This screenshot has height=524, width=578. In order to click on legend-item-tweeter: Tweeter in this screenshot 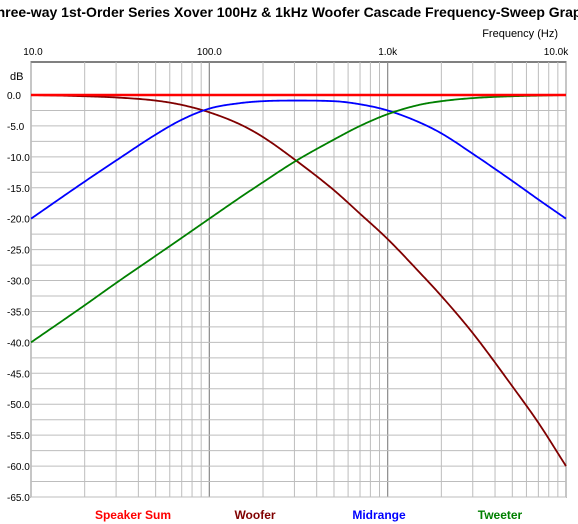, I will do `click(500, 515)`.